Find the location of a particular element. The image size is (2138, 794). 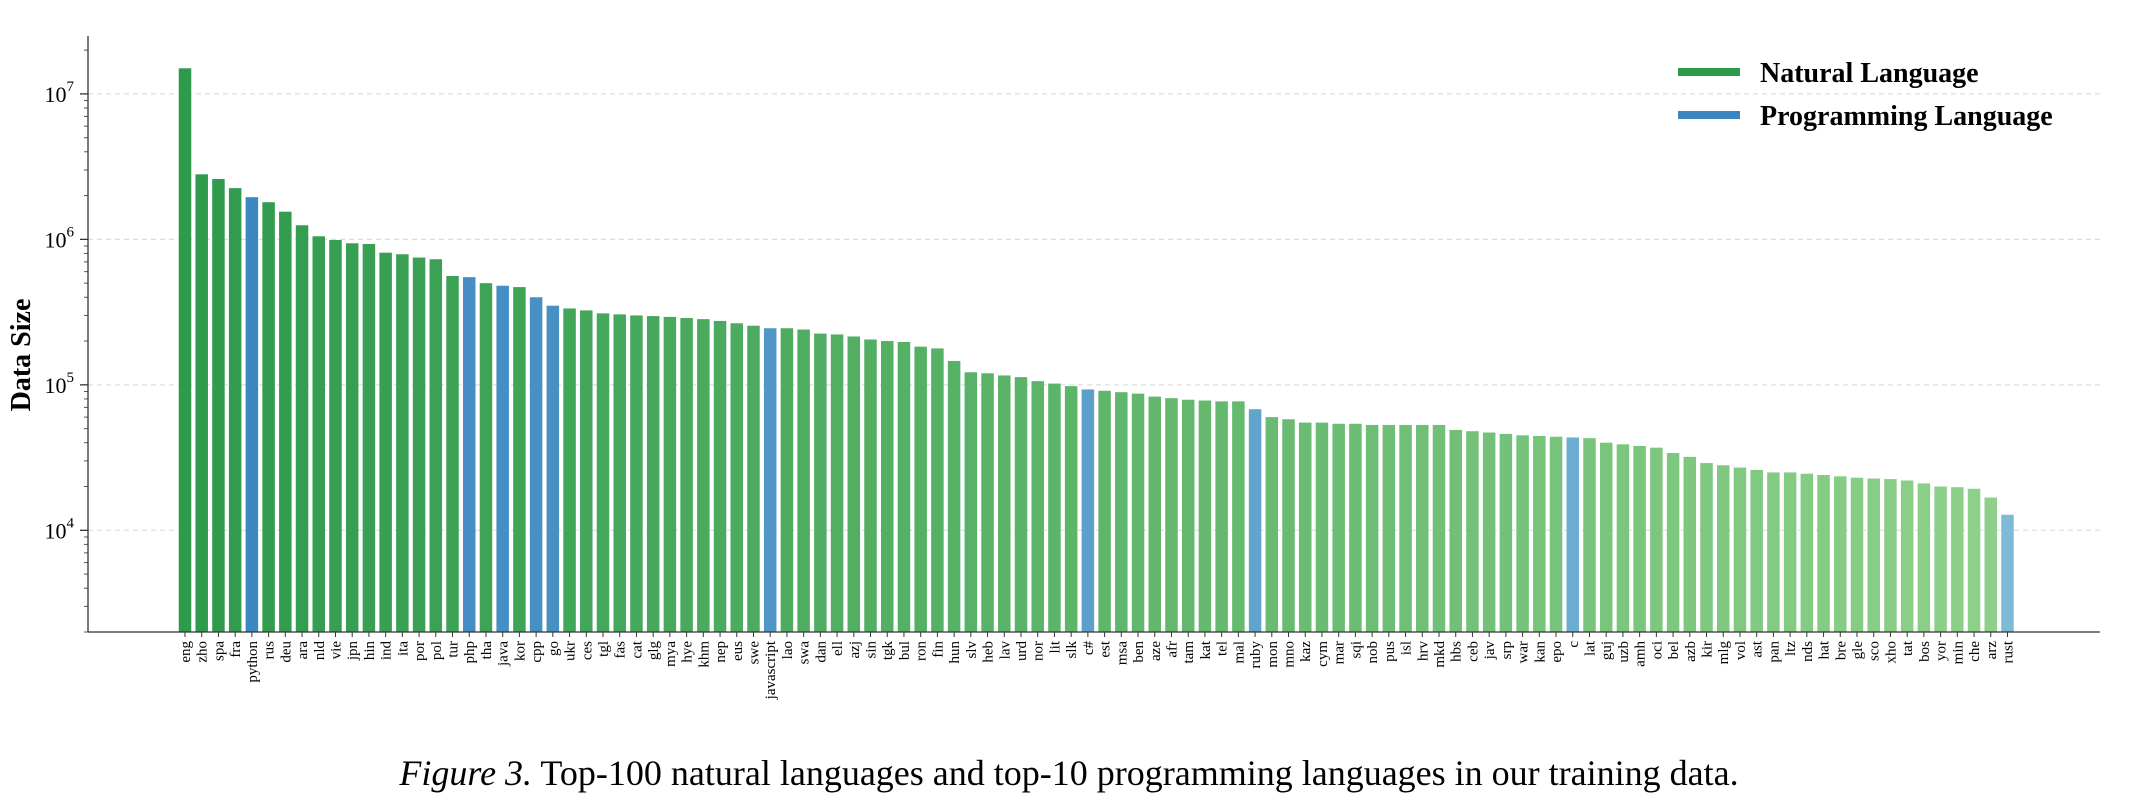

bar-sin is located at coordinates (870, 485).